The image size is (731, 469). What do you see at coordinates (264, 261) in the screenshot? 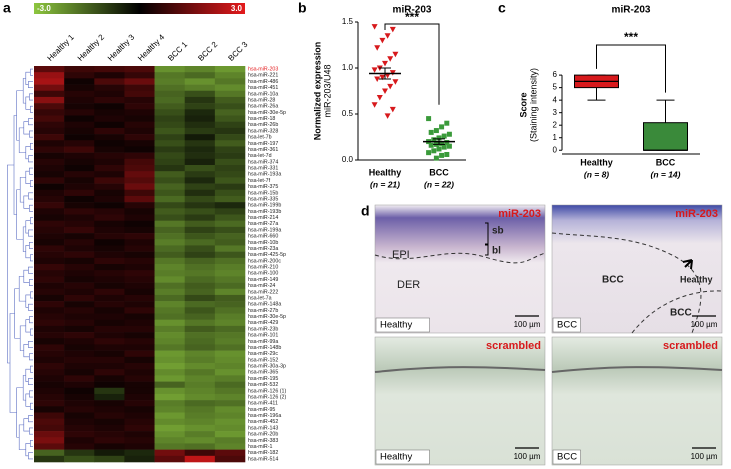
I see `row-label: hsa-miR-200c` at bounding box center [264, 261].